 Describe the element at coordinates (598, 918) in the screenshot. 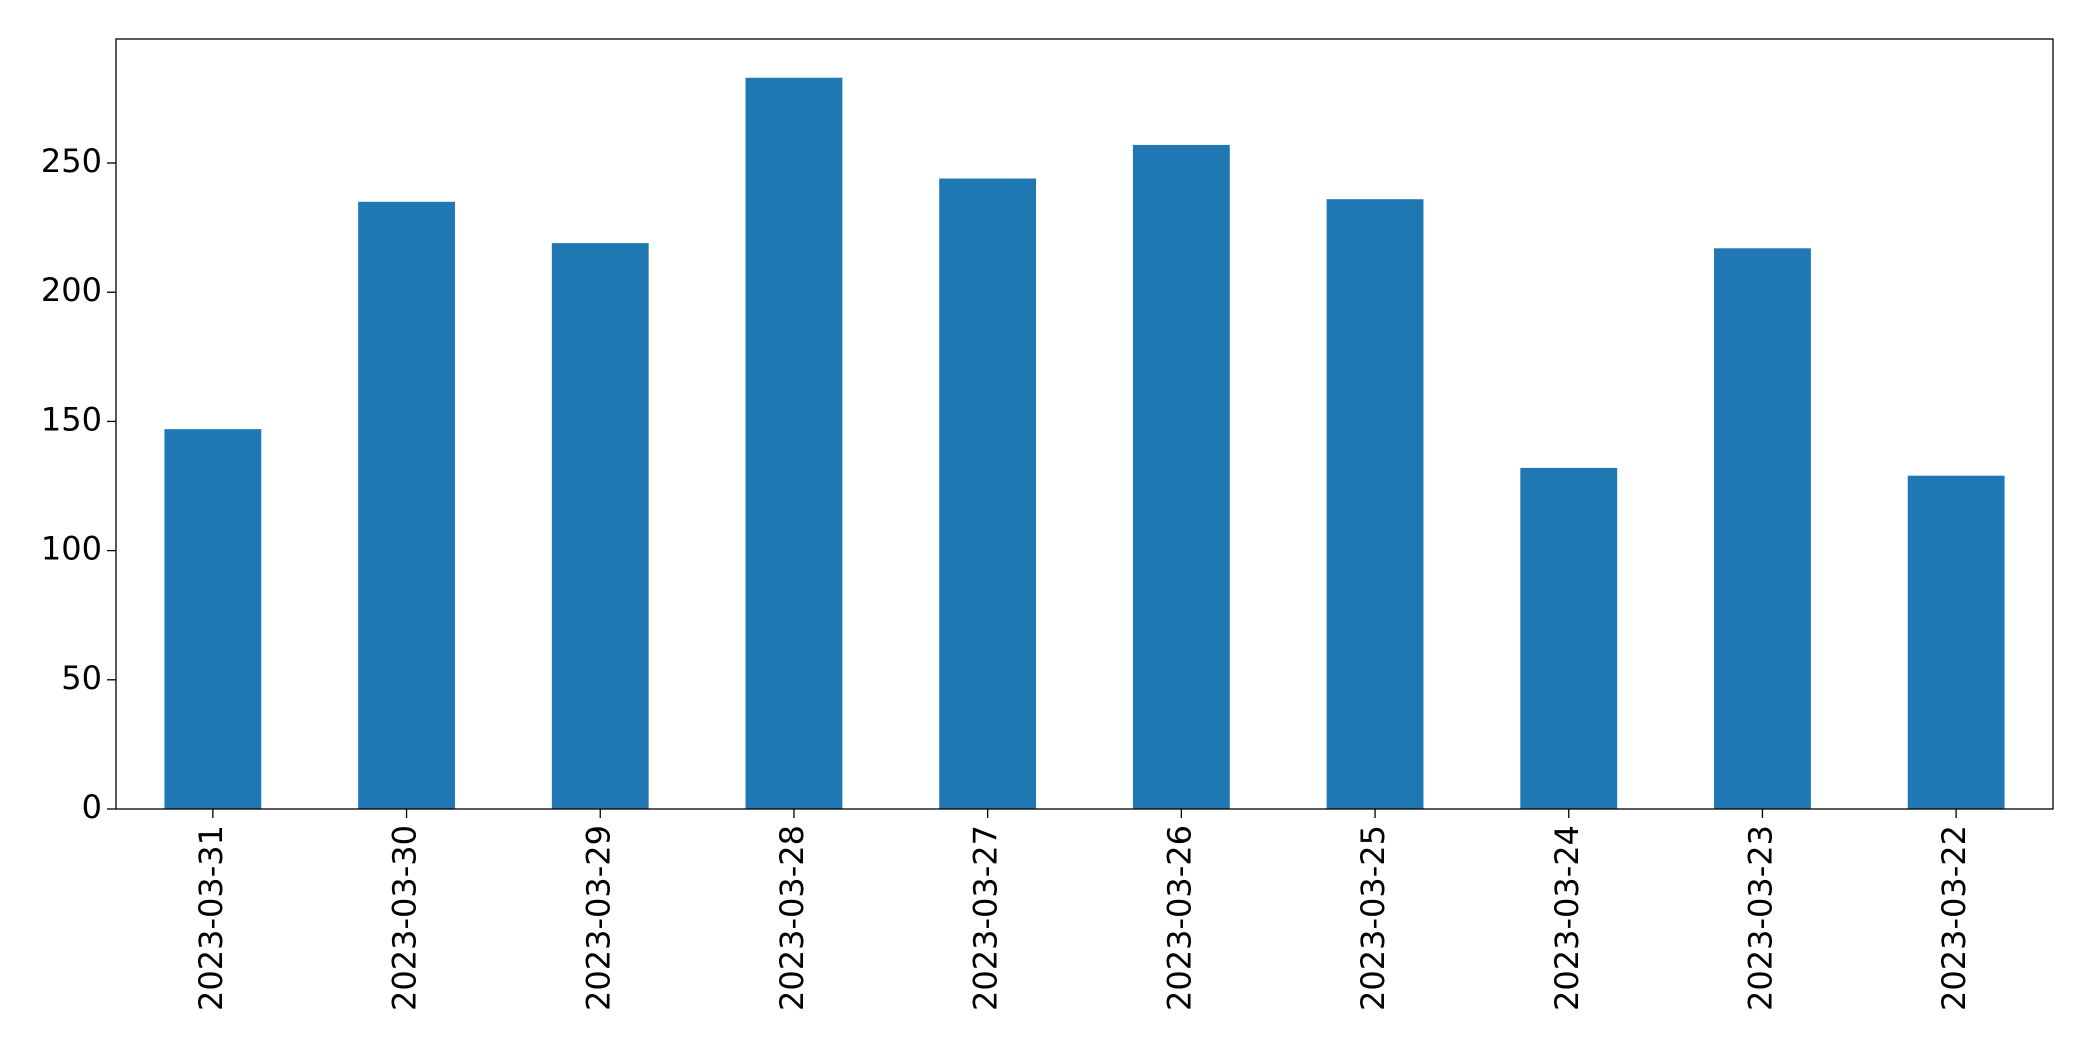

I see `x-tick-label: 2023-03-29` at that location.